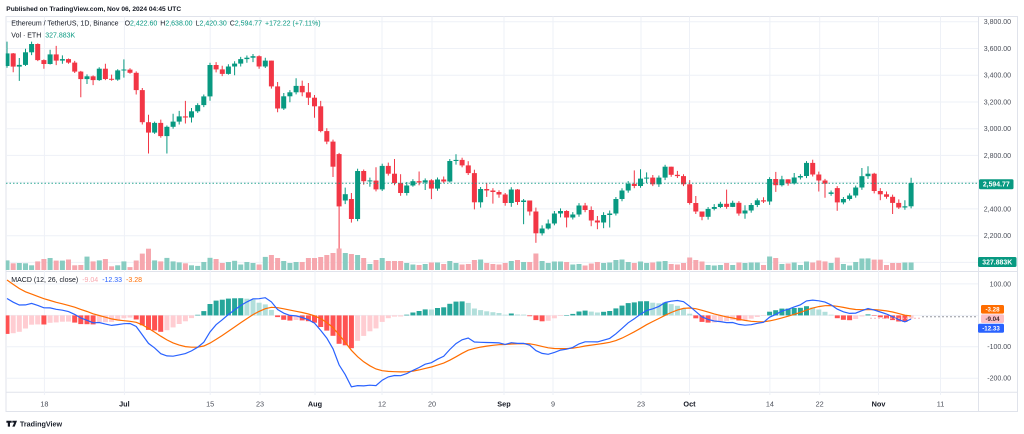 This screenshot has width=1024, height=434. Describe the element at coordinates (997, 49) in the screenshot. I see `svg-text: 3,600.00` at that location.